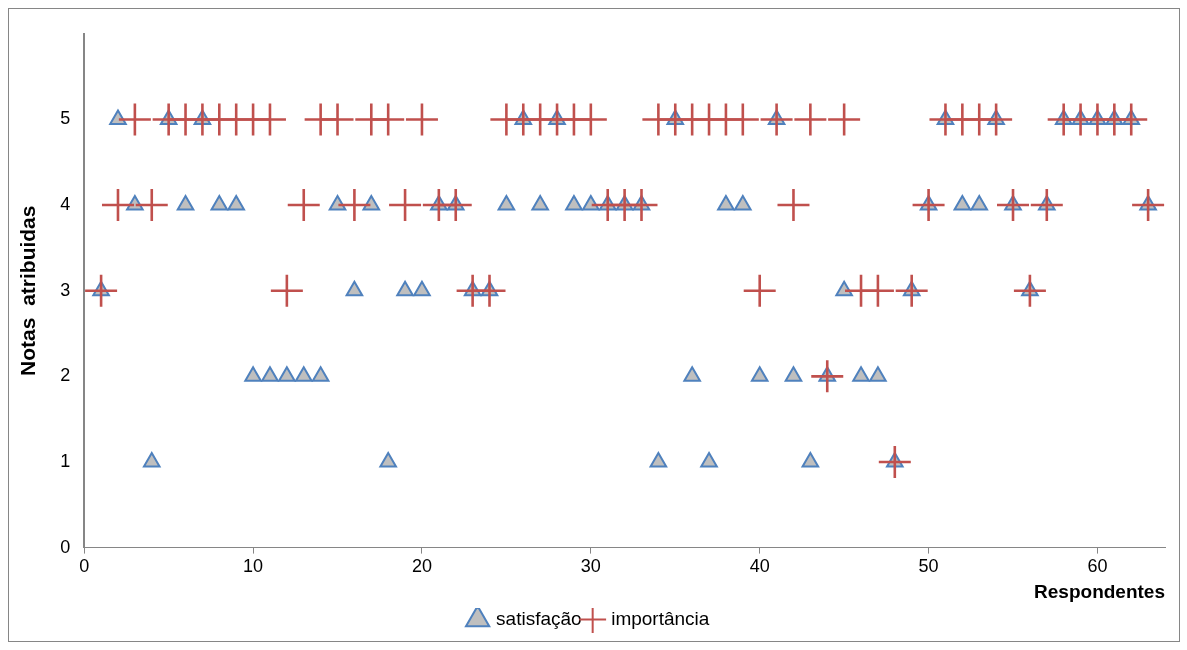 The width and height of the screenshot is (1187, 650). I want to click on legend-label: importância, so click(660, 618).